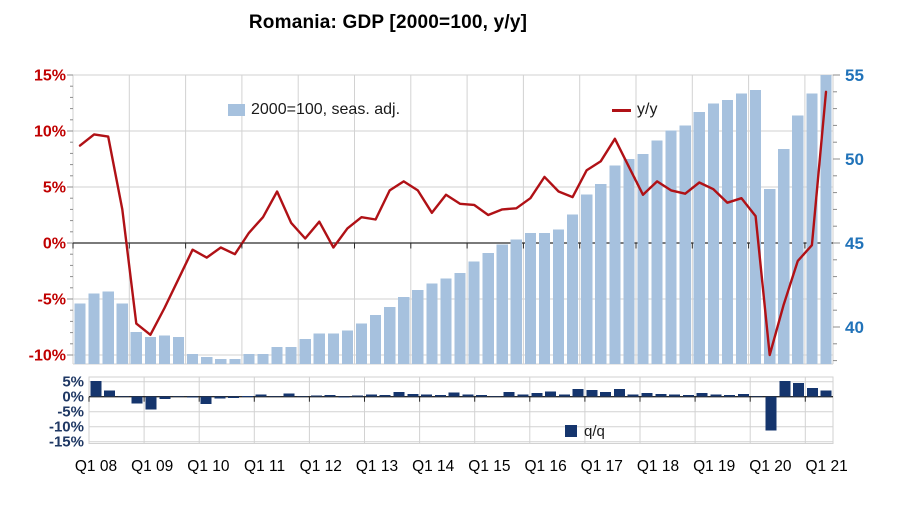 Image resolution: width=900 pixels, height=510 pixels. What do you see at coordinates (622, 110) in the screenshot?
I see `yy-line-swatch` at bounding box center [622, 110].